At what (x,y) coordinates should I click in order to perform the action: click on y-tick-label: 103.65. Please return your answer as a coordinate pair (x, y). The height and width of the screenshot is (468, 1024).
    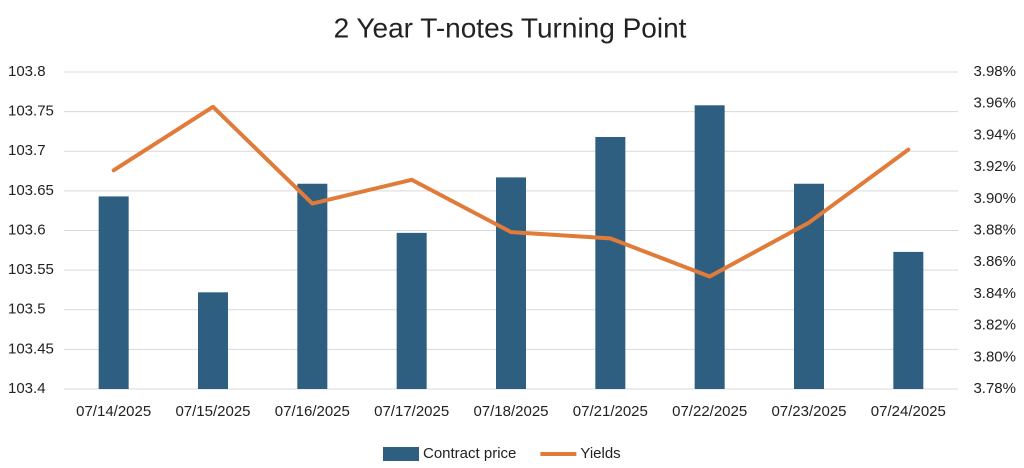
    Looking at the image, I should click on (31, 190).